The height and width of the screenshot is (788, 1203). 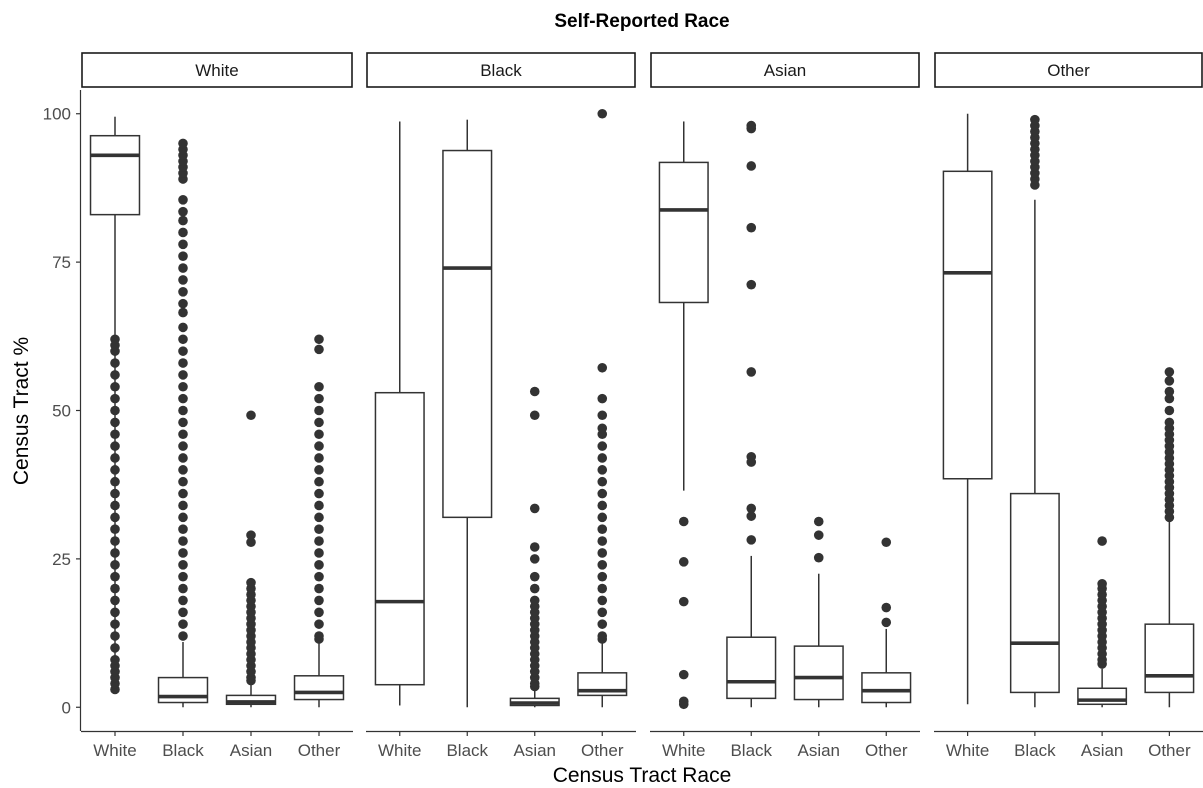 What do you see at coordinates (818, 612) in the screenshot?
I see `box-asian-asian` at bounding box center [818, 612].